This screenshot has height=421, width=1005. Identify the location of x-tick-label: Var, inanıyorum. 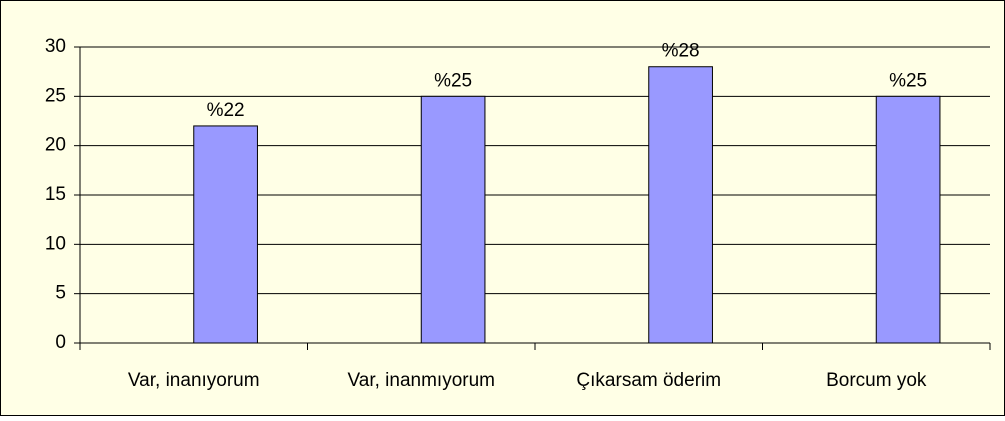
(194, 380).